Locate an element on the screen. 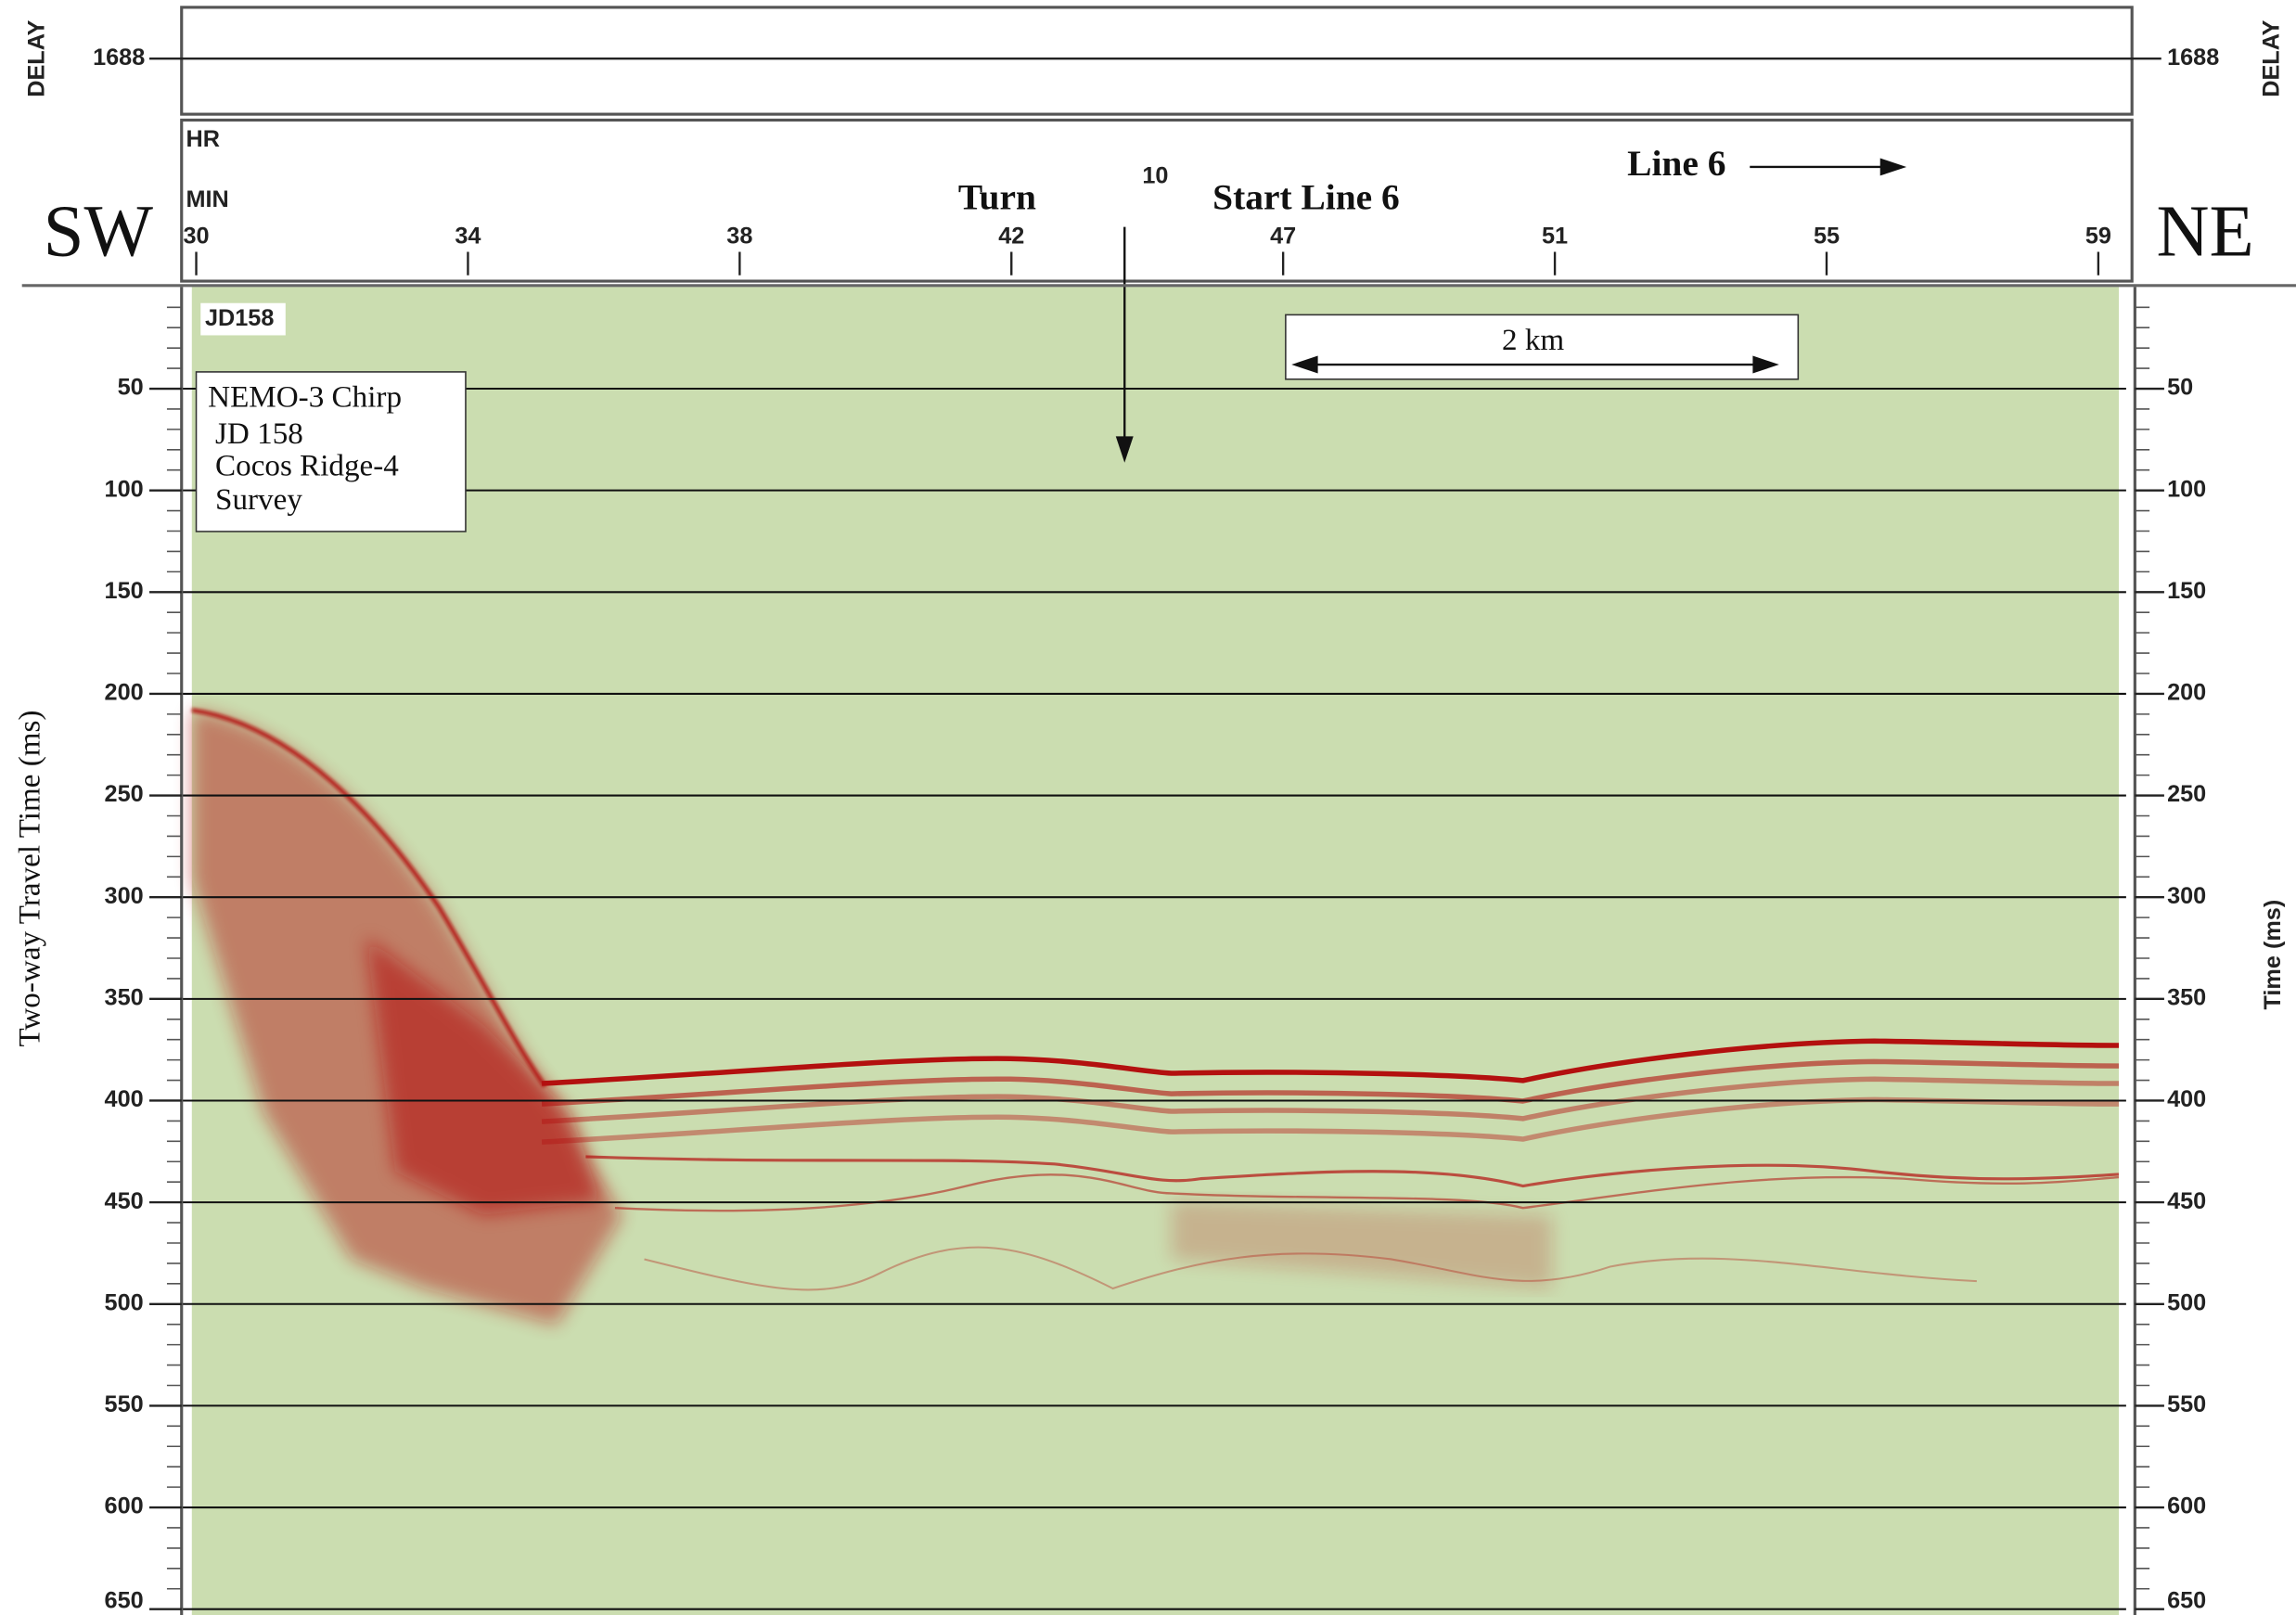  info-box is located at coordinates (331, 452).